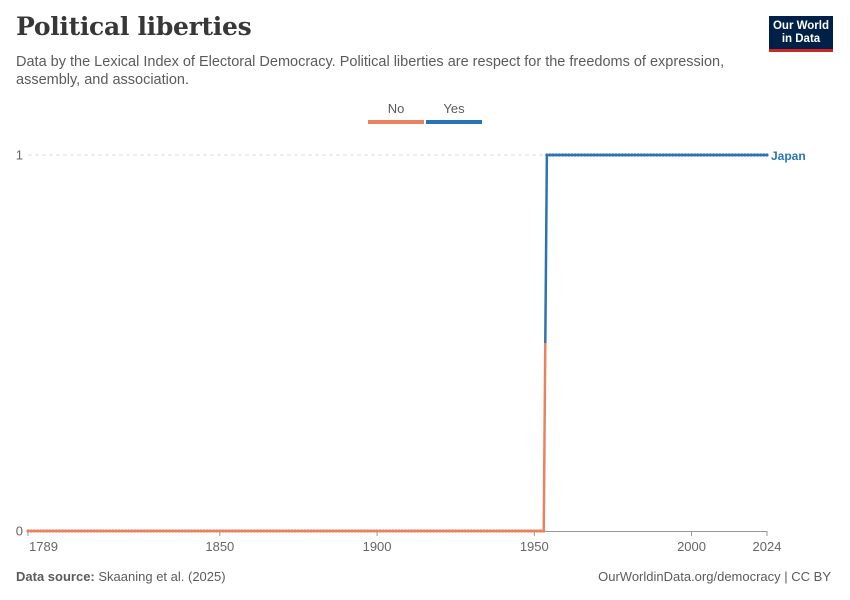 The width and height of the screenshot is (850, 600). What do you see at coordinates (134, 26) in the screenshot?
I see `chart-title: Political liberties` at bounding box center [134, 26].